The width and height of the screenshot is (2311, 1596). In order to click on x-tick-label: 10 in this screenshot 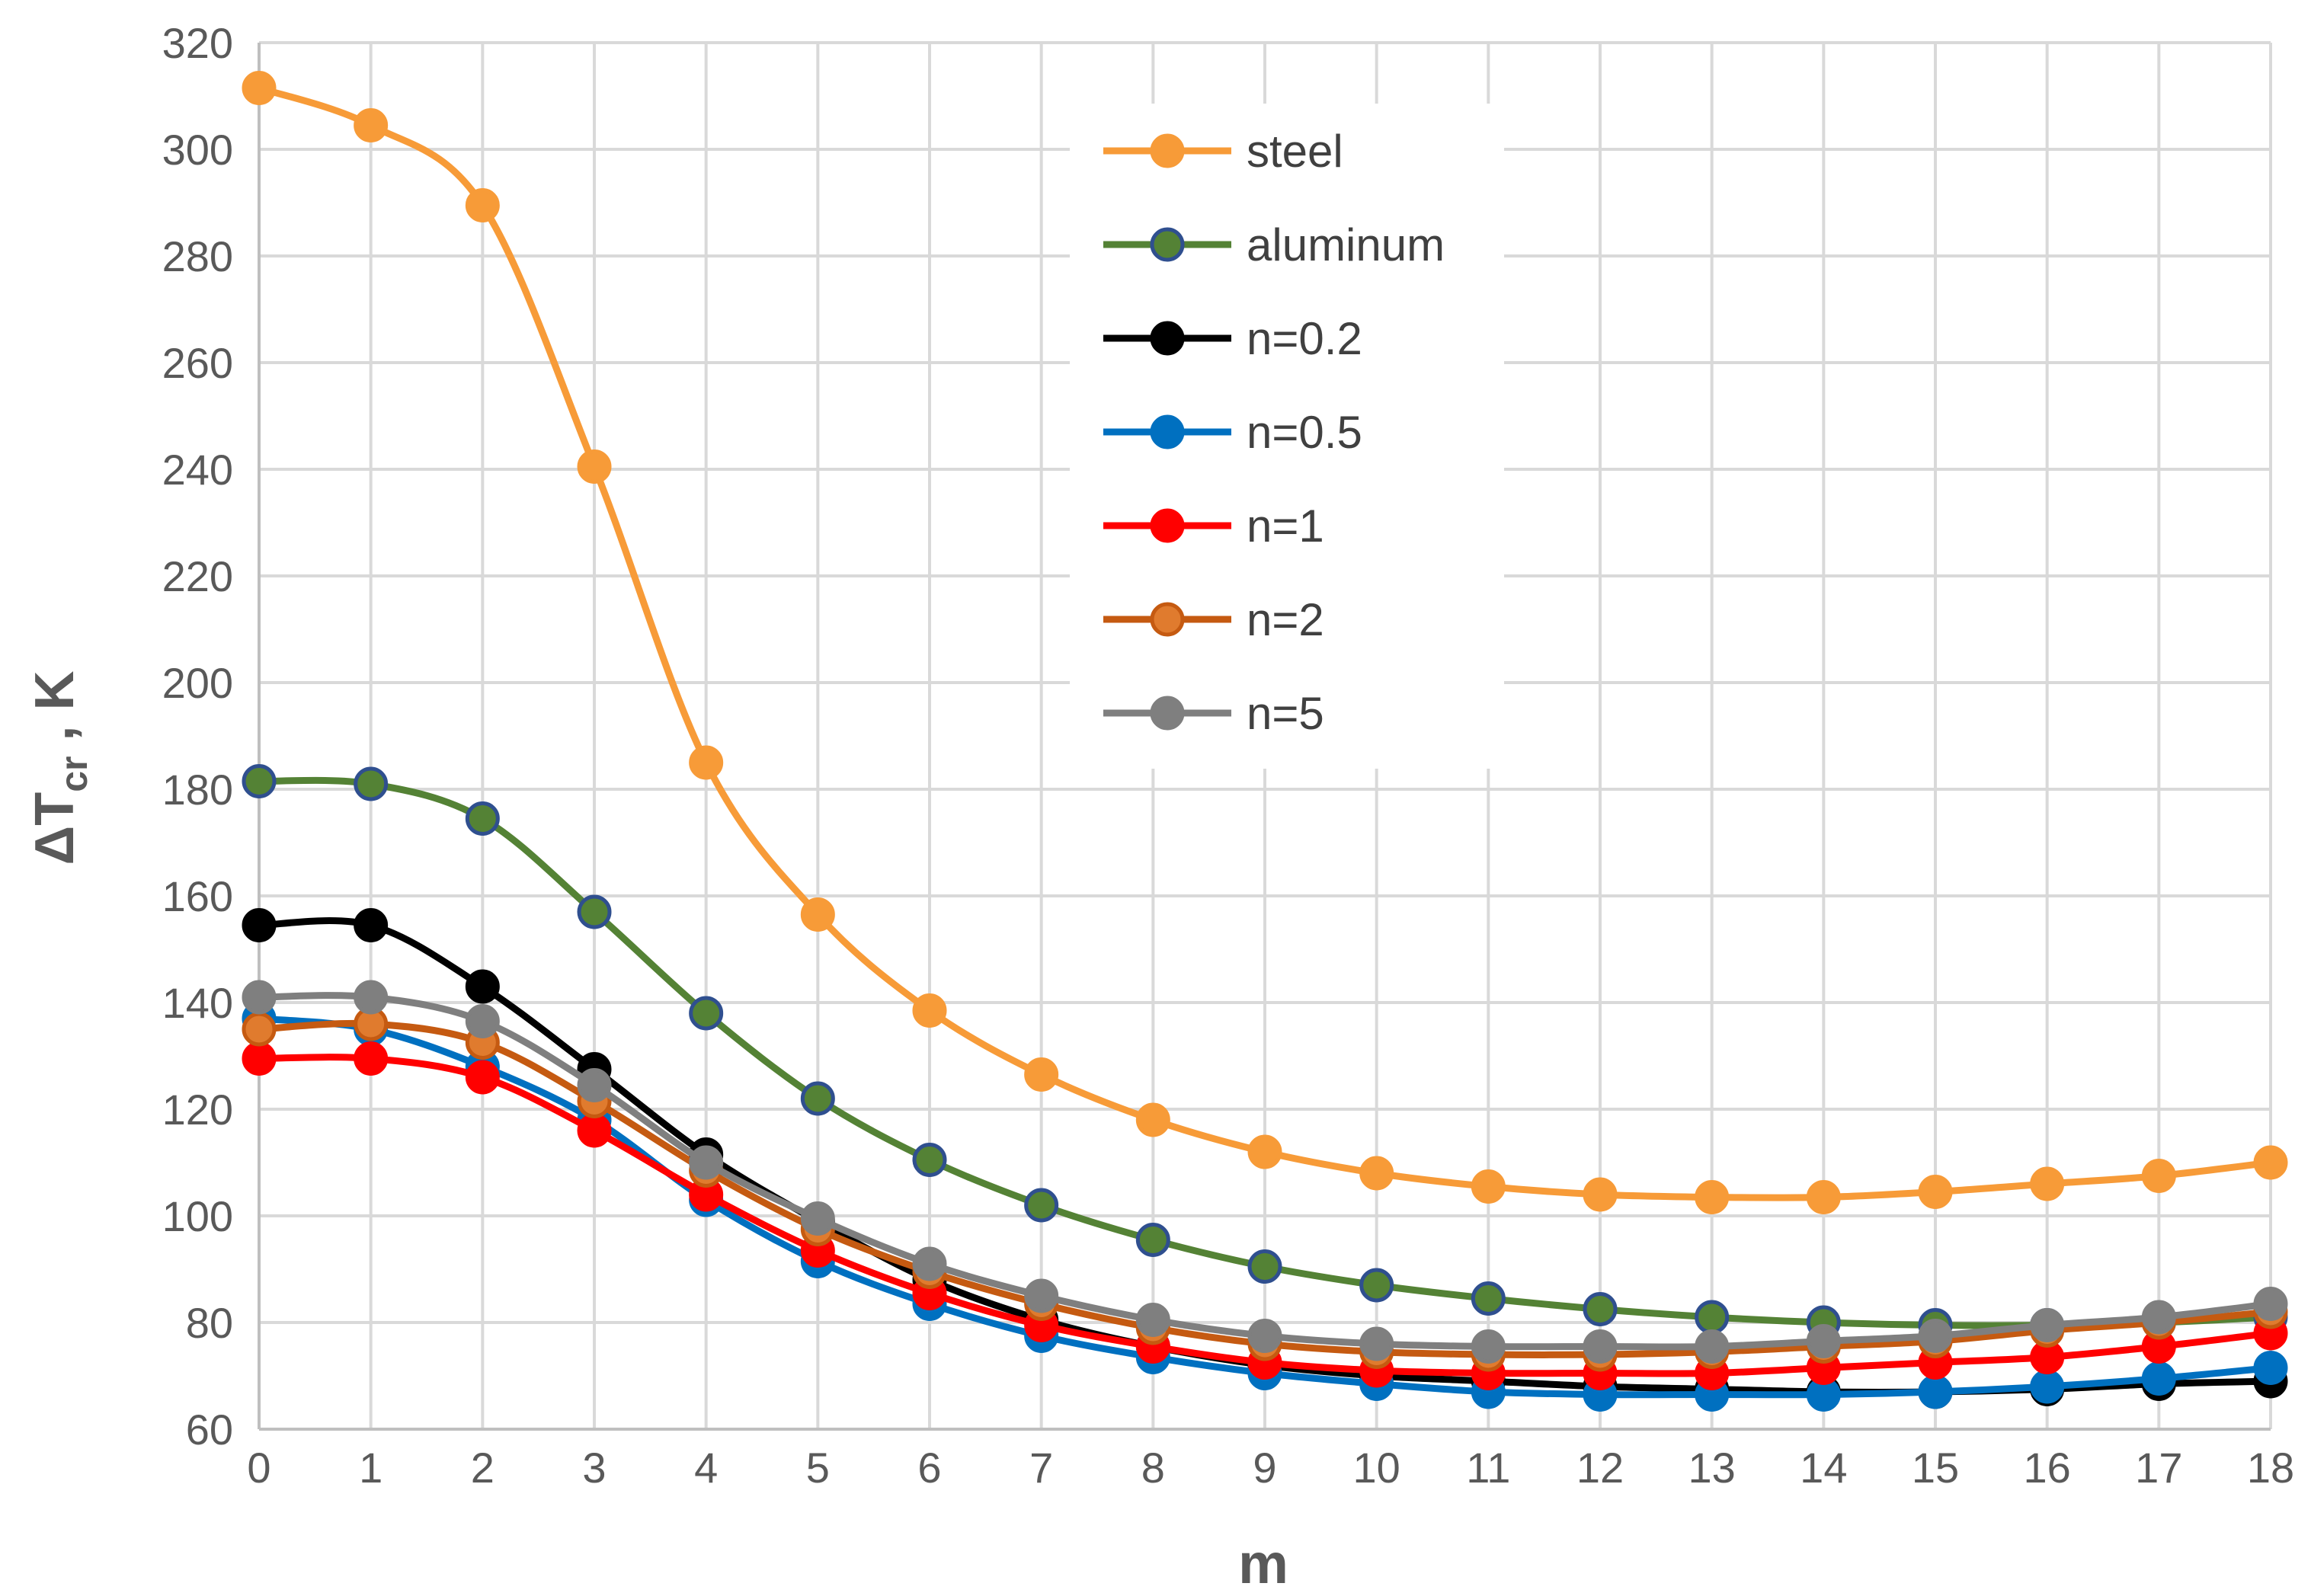, I will do `click(1376, 1468)`.